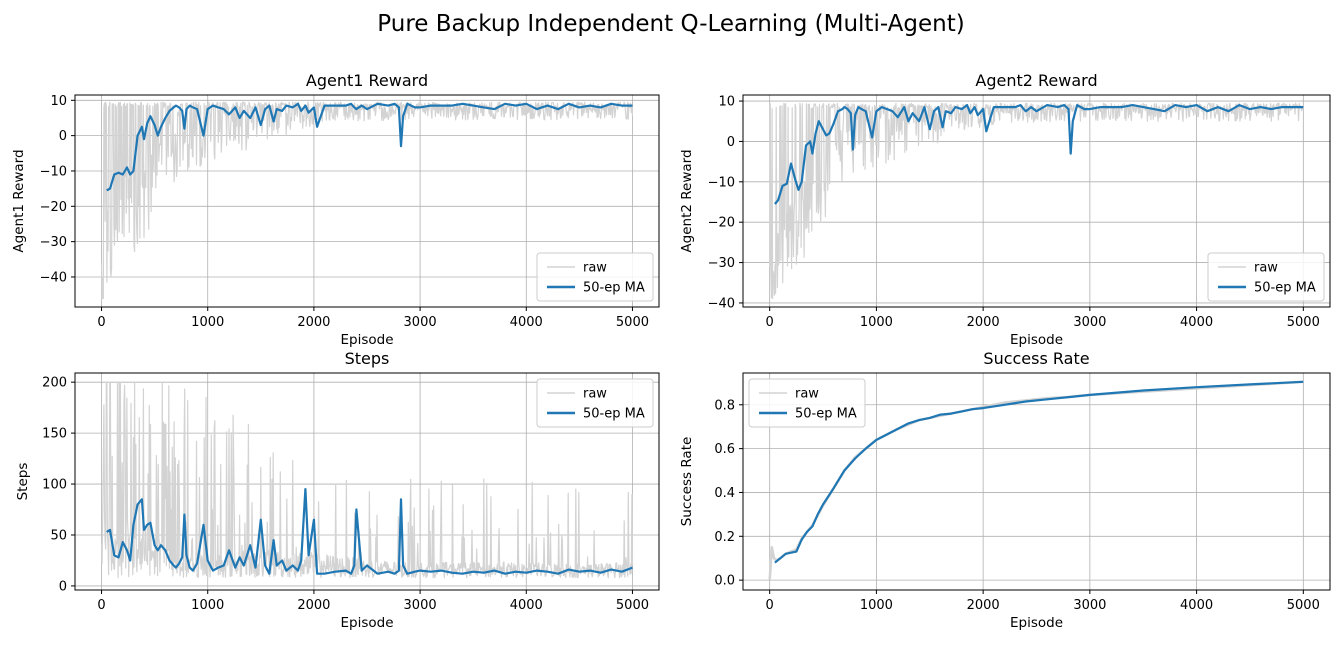  What do you see at coordinates (687, 482) in the screenshot?
I see `y-axis-label: Success Rate` at bounding box center [687, 482].